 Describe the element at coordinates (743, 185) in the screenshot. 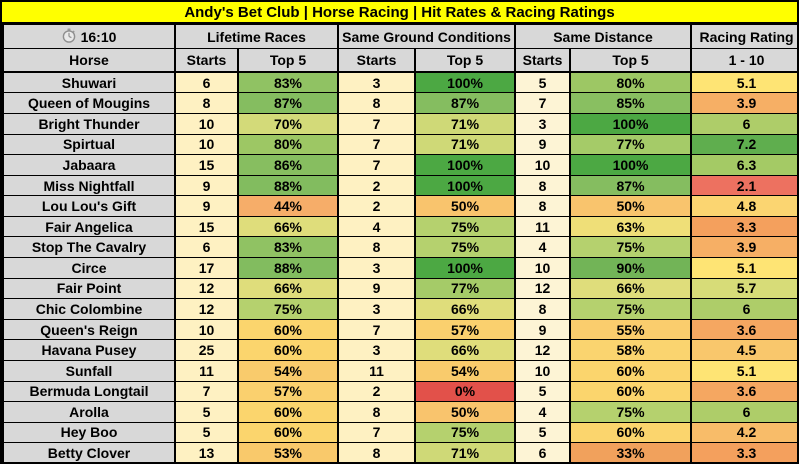

I see `rating-cell: 2.1` at that location.